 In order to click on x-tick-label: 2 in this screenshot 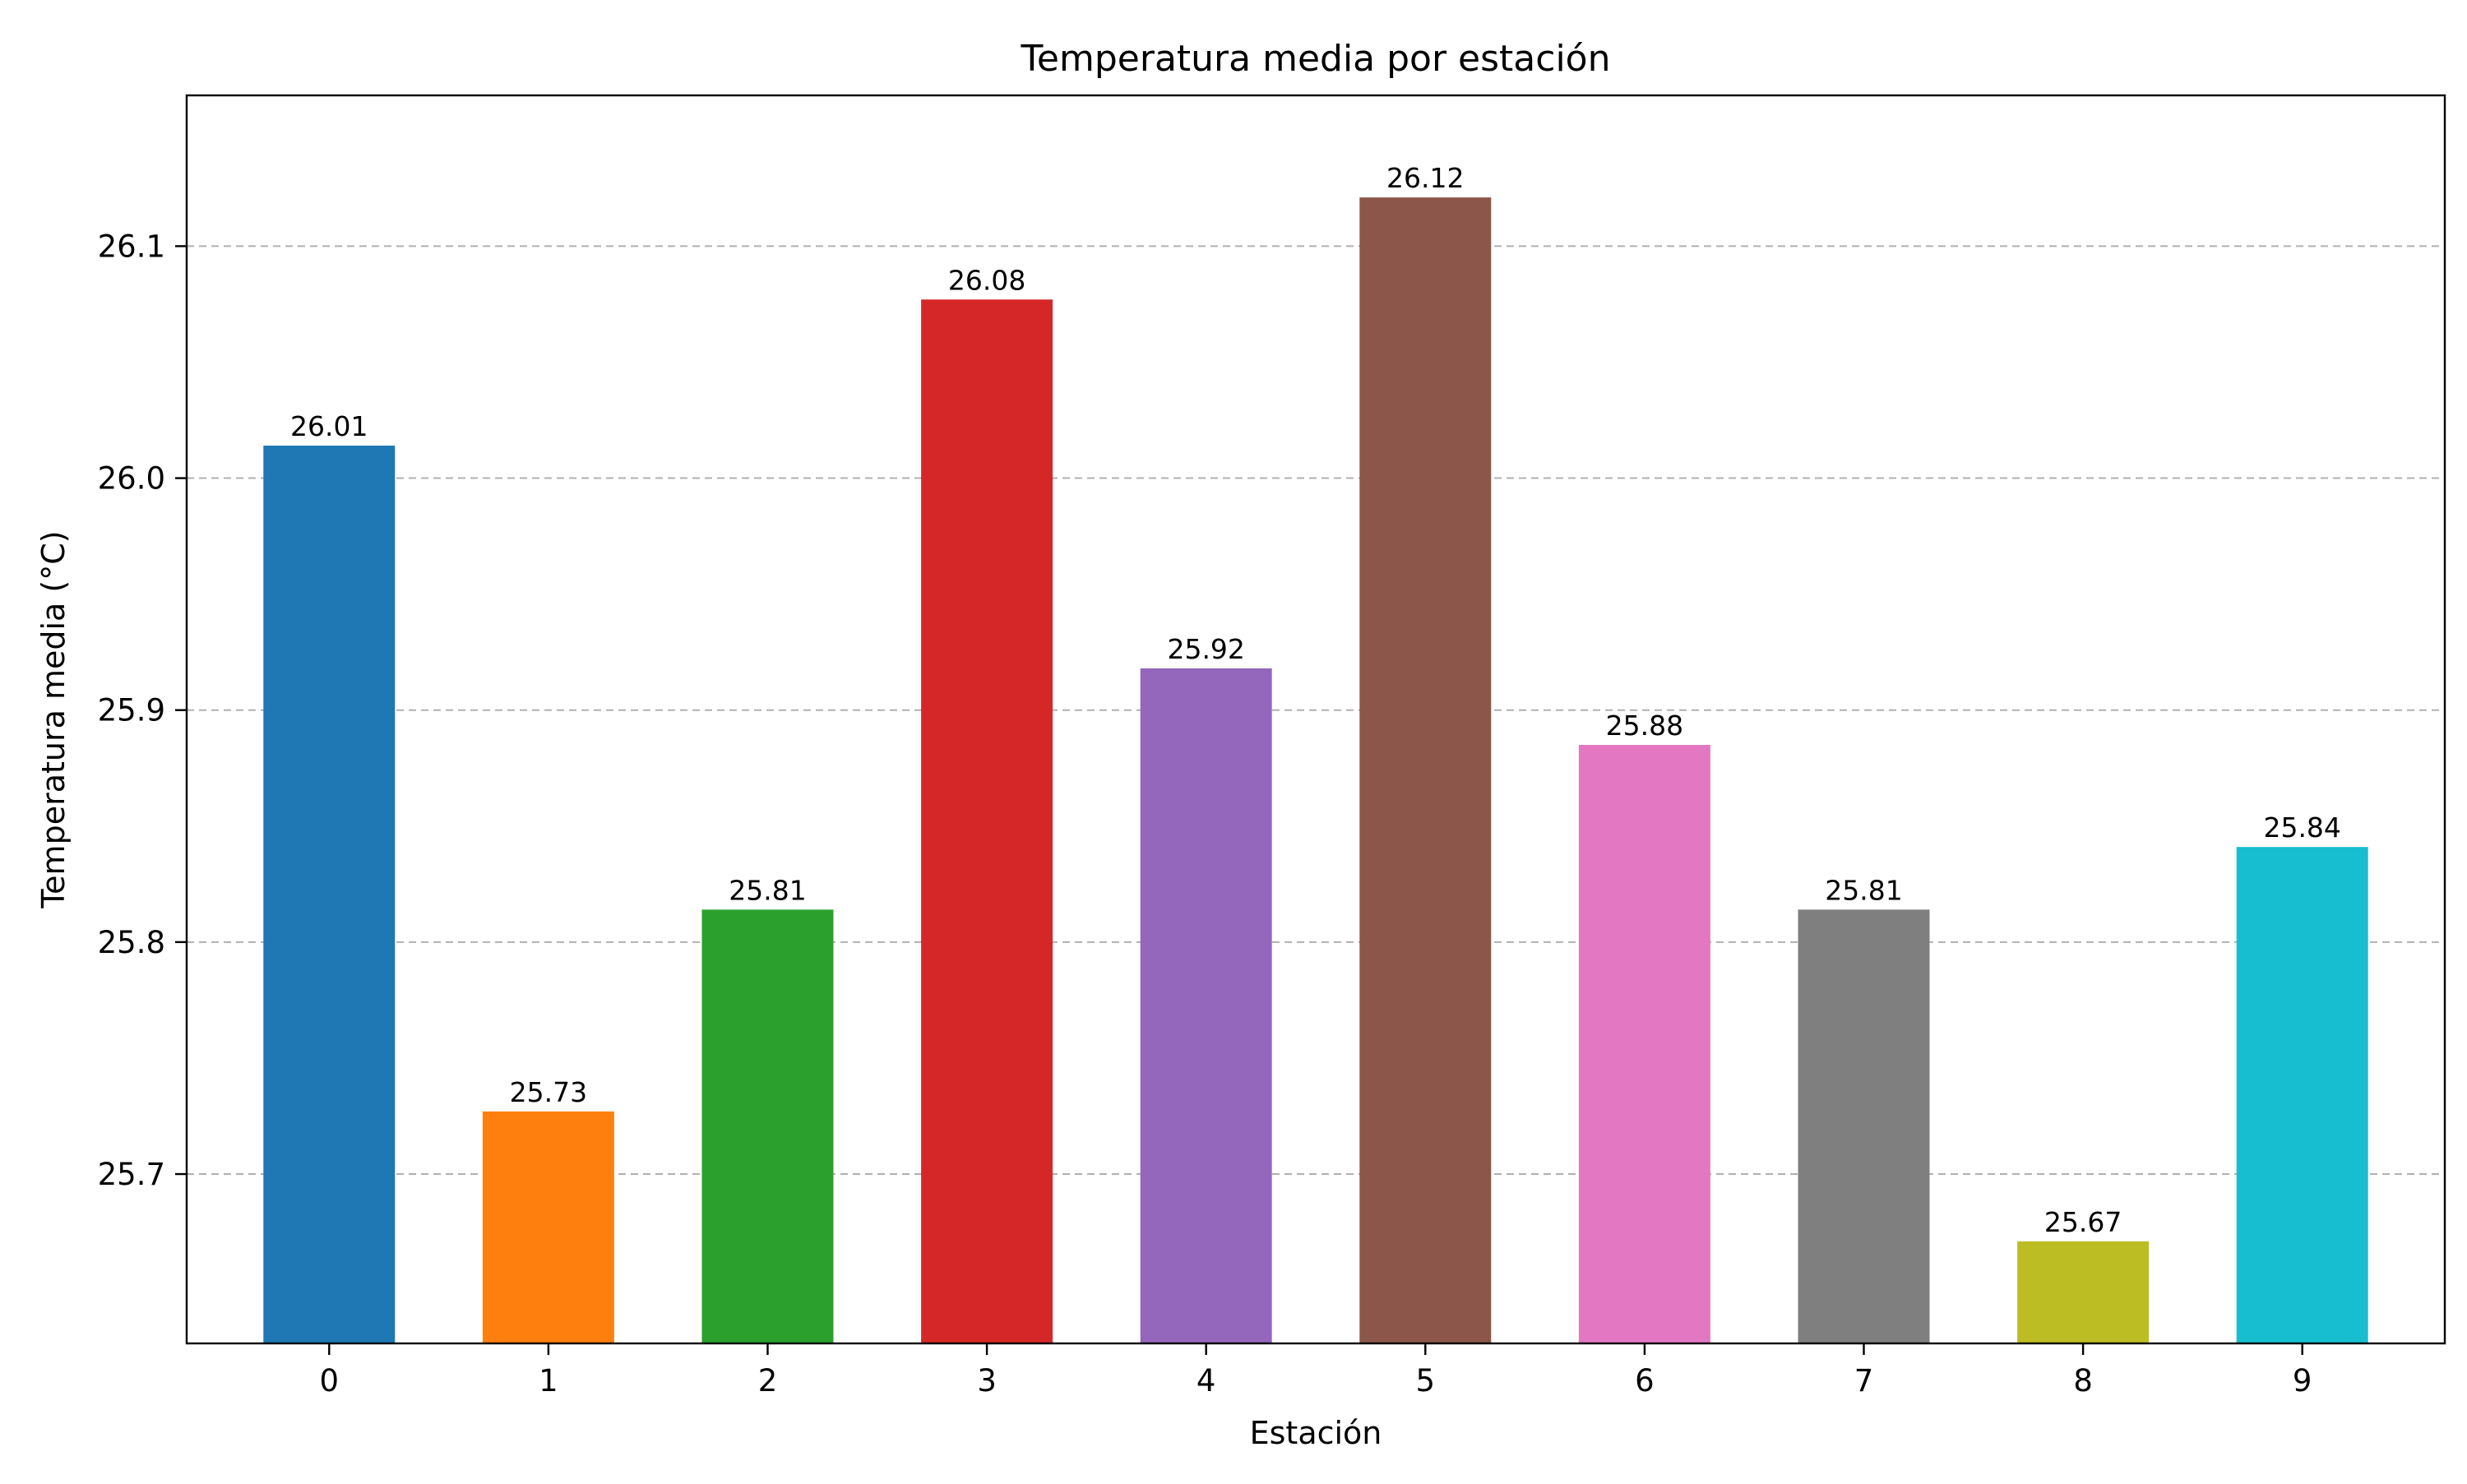, I will do `click(768, 1381)`.